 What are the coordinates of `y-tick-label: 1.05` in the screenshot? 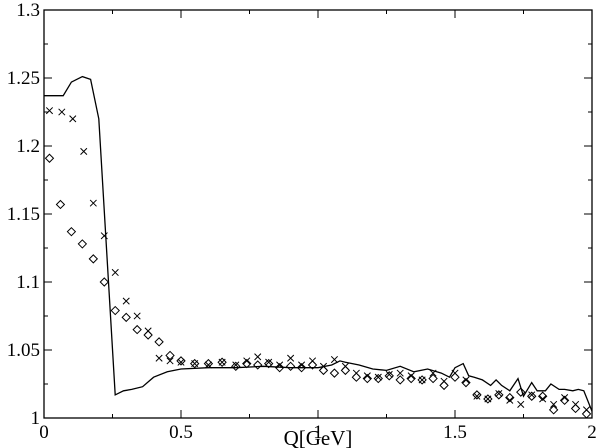 It's located at (23, 350).